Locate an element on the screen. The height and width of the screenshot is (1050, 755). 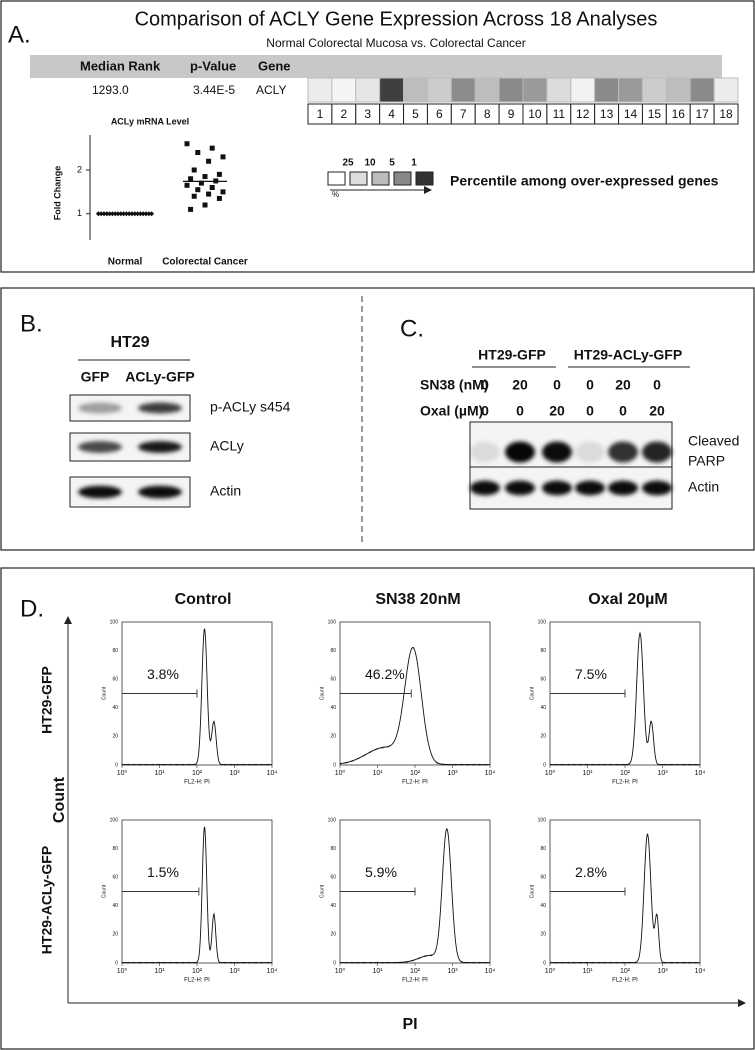
legend-label: 5 is located at coordinates (392, 163).